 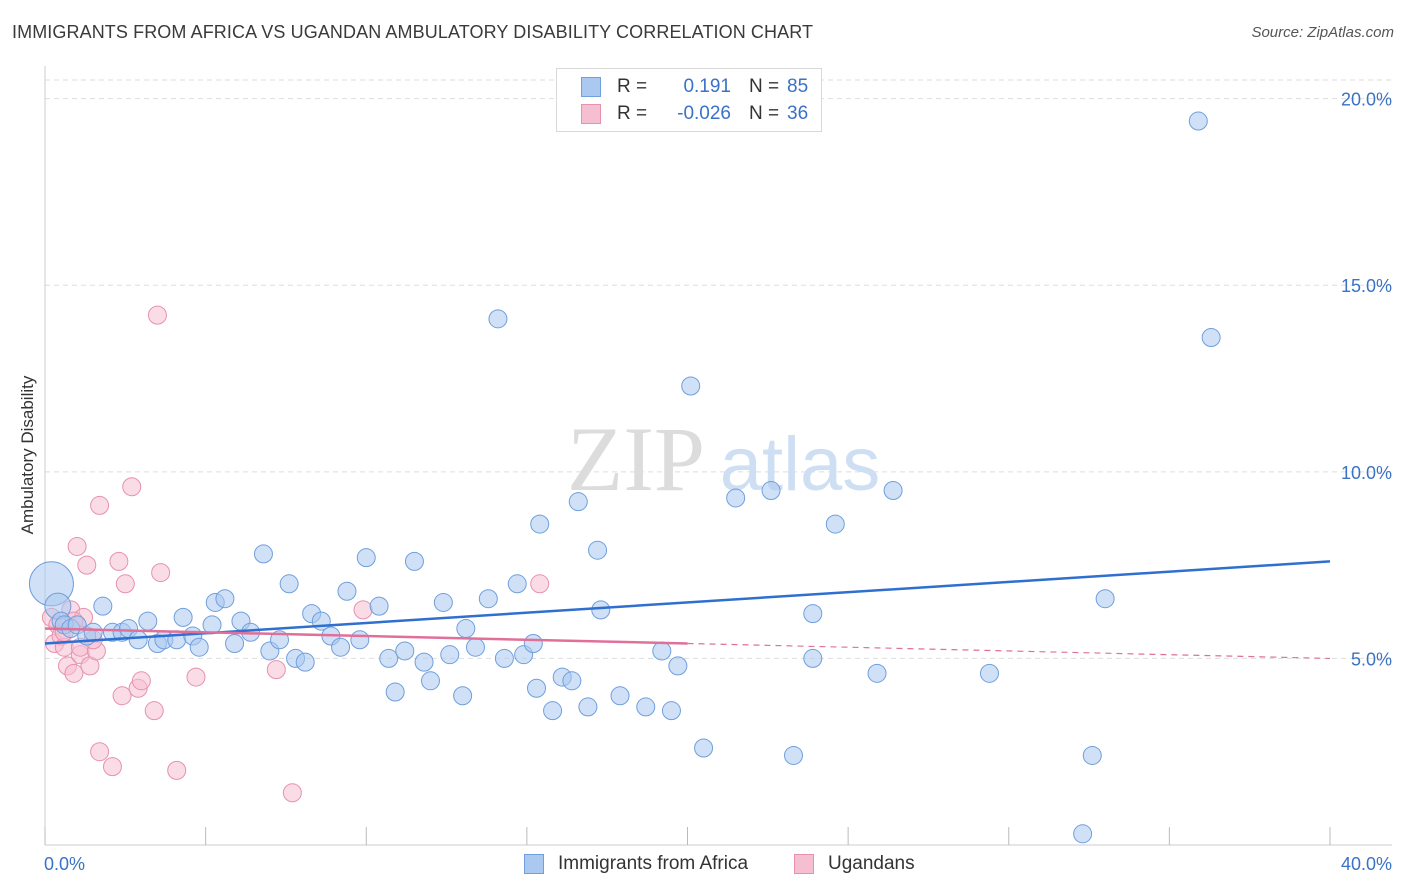 What do you see at coordinates (366, 636) in the screenshot?
I see `ugandans-trend-line` at bounding box center [366, 636].